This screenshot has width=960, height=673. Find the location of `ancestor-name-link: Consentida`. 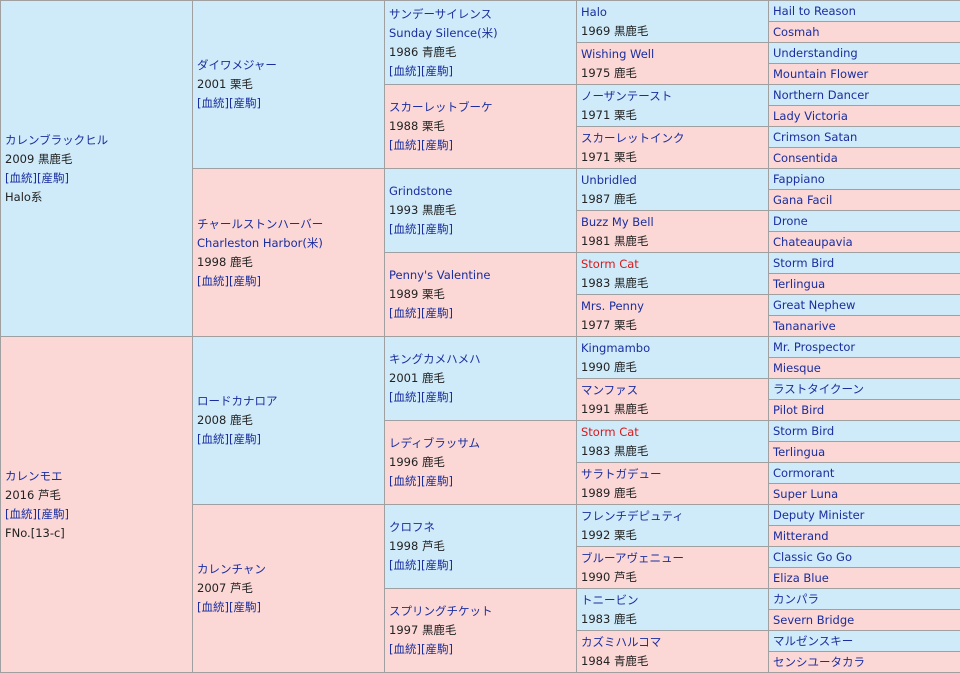

ancestor-name-link: Consentida is located at coordinates (805, 158).